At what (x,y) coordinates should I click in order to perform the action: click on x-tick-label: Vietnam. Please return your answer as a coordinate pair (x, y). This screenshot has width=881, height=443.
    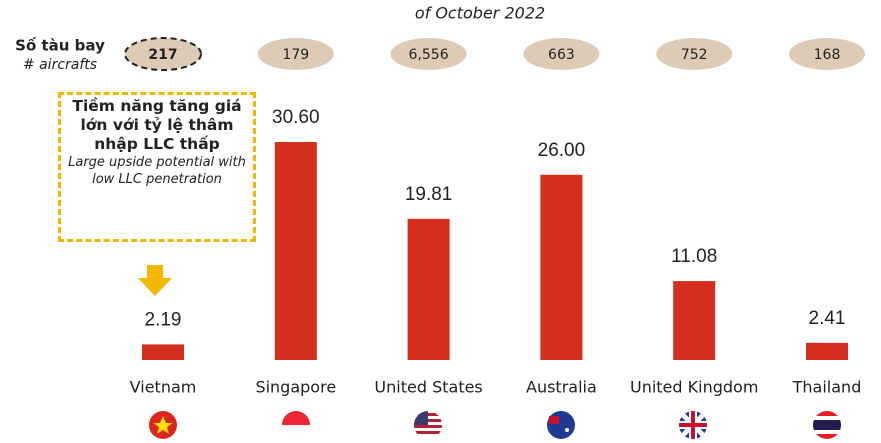
    Looking at the image, I should click on (163, 387).